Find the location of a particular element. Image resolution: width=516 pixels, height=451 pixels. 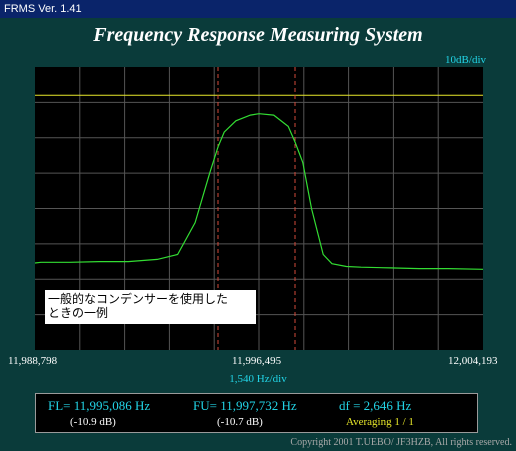

averaging-status: Averaging 1 / 1 is located at coordinates (380, 422).